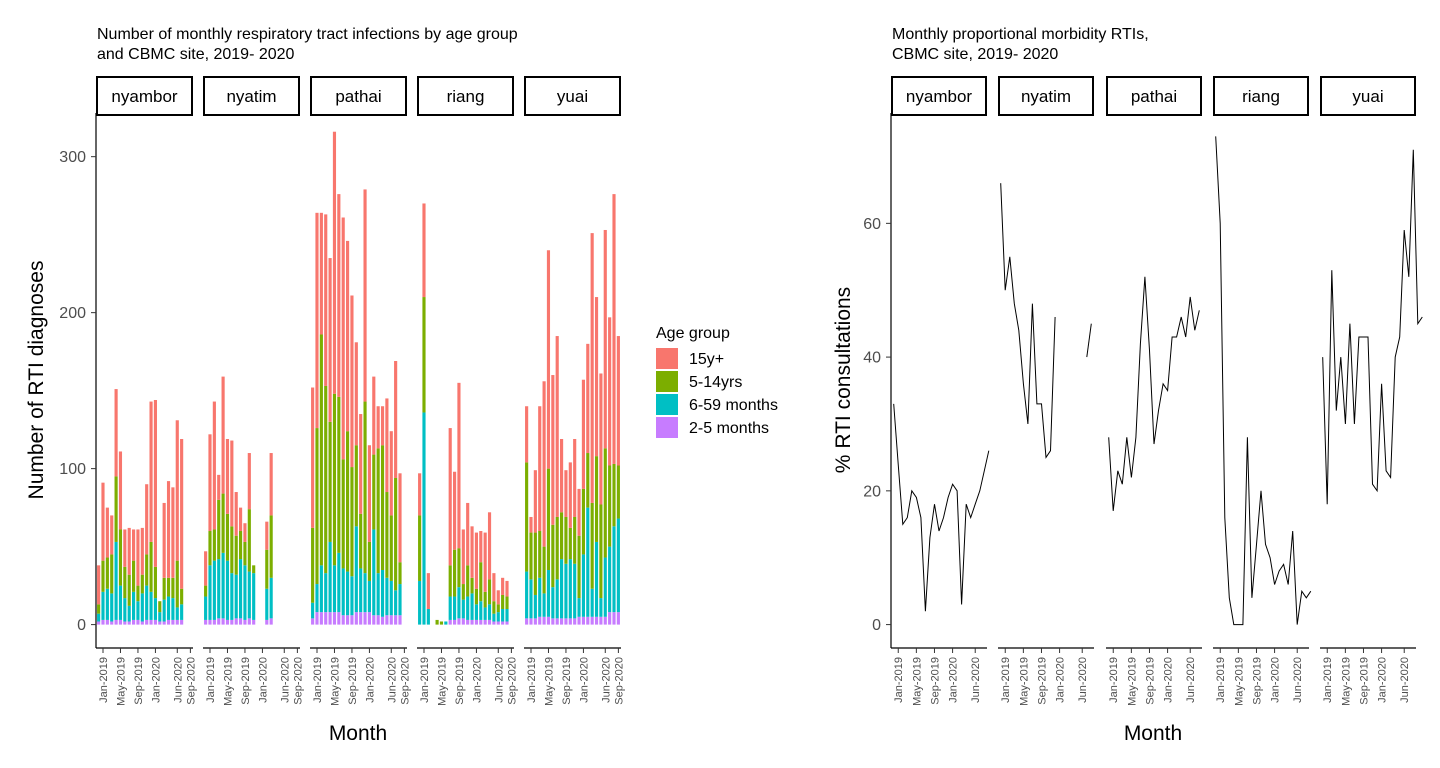 The height and width of the screenshot is (768, 1440). What do you see at coordinates (1276, 680) in the screenshot?
I see `line-panel-x-tick-label: Jan-2020` at bounding box center [1276, 680].